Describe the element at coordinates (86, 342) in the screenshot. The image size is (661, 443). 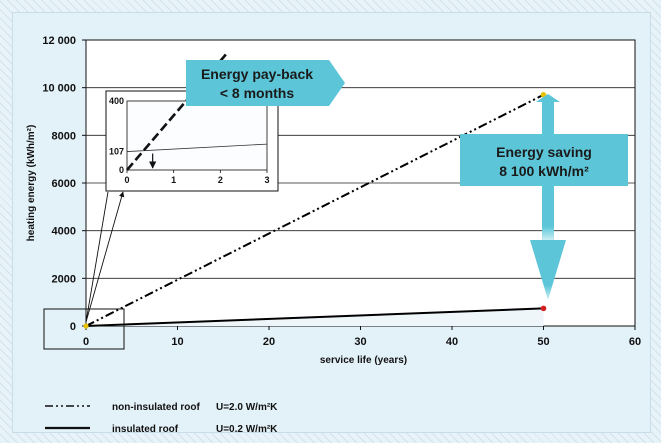
I see `x-tick-label: 0` at that location.